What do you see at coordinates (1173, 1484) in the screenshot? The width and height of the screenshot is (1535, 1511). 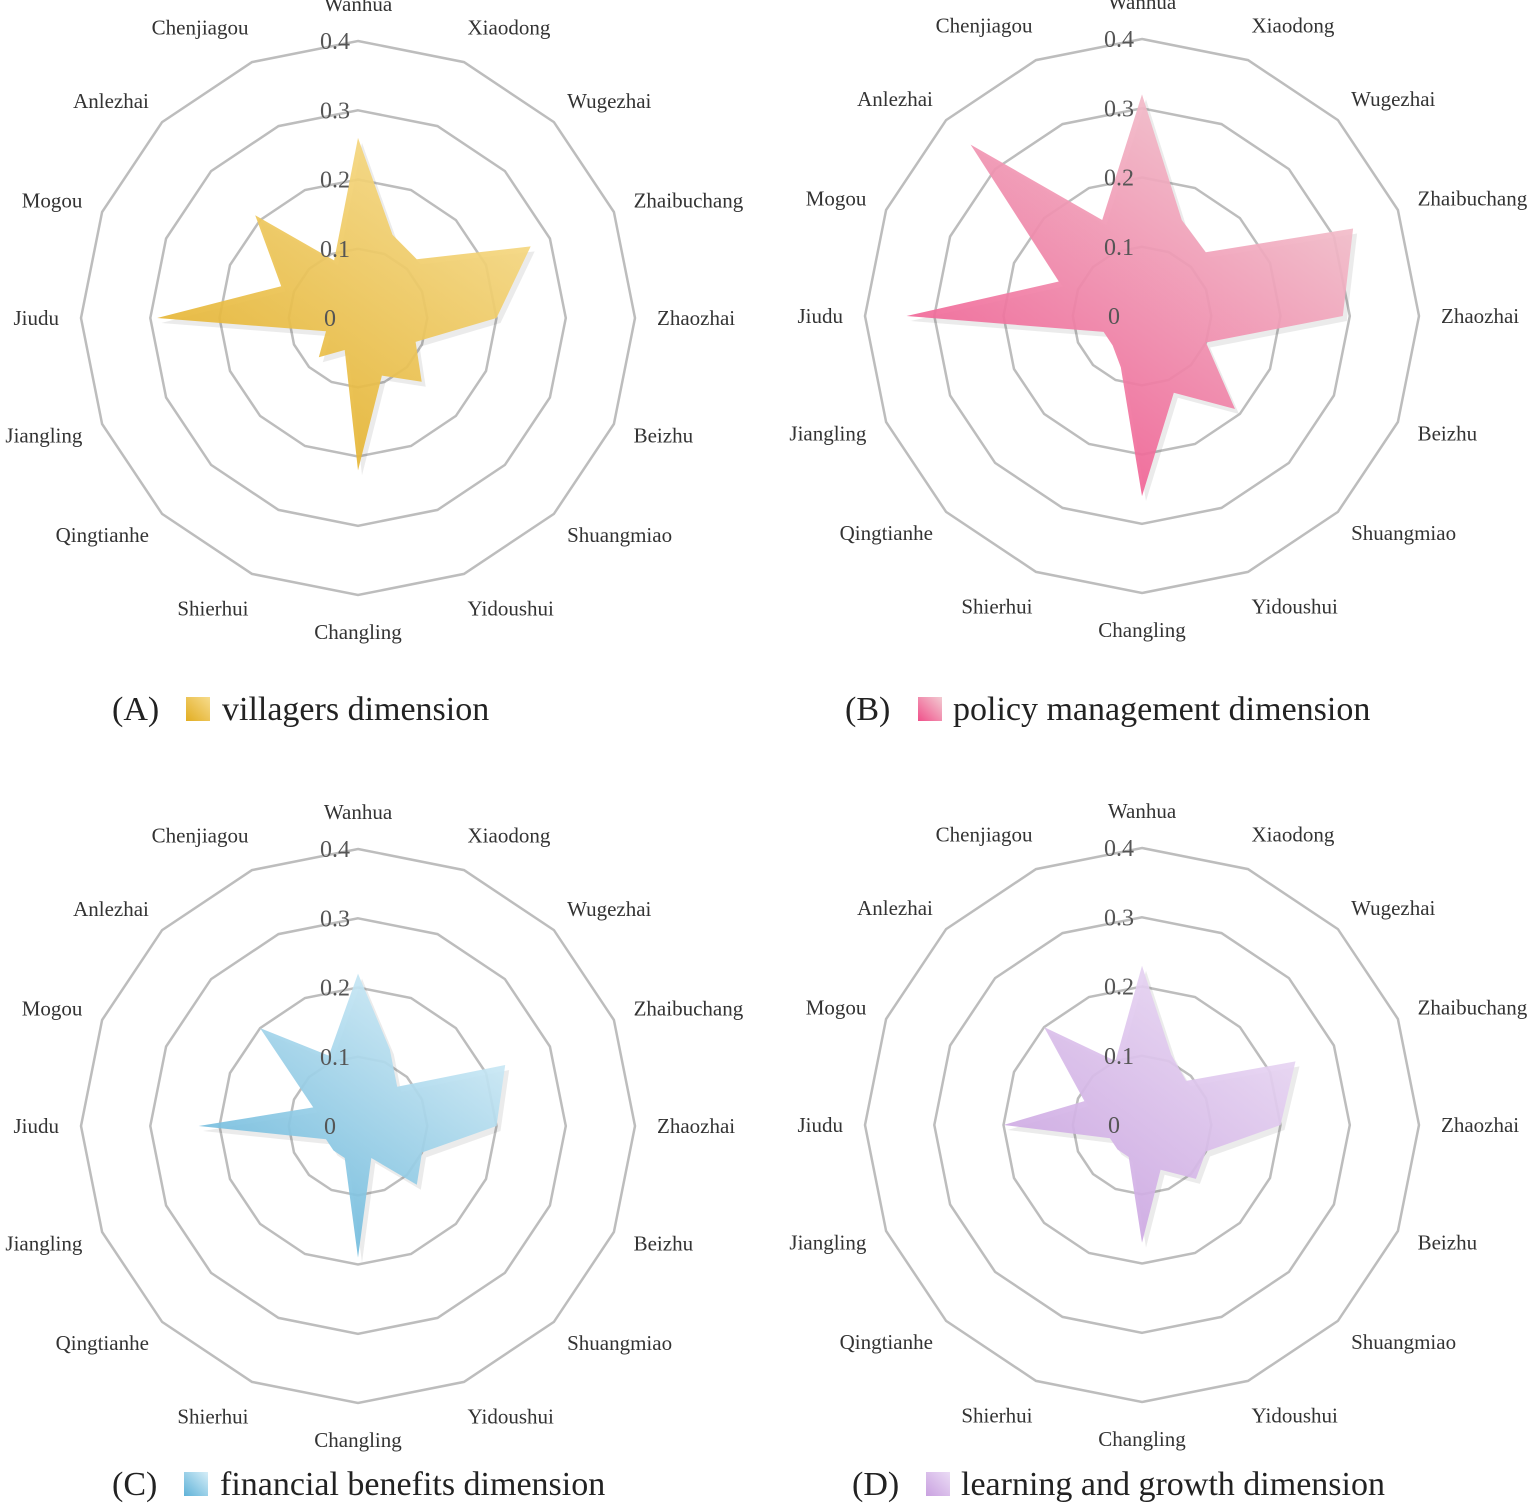 I see `legend-label: learning and growth dimension` at bounding box center [1173, 1484].